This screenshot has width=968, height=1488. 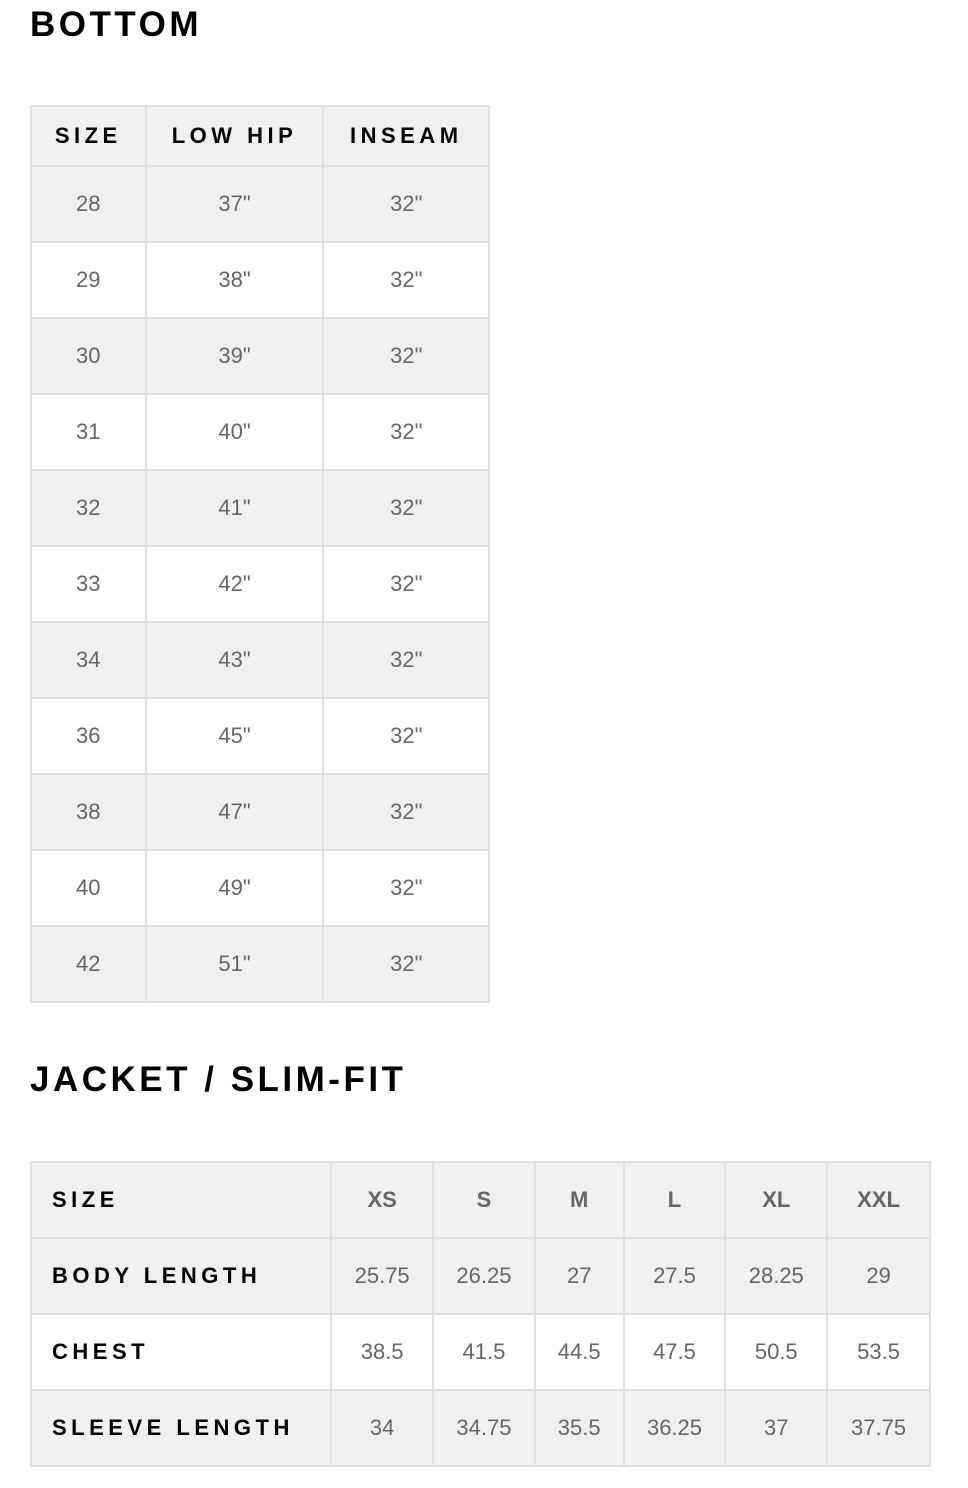 What do you see at coordinates (878, 1352) in the screenshot?
I see `cell-value: 53.5` at bounding box center [878, 1352].